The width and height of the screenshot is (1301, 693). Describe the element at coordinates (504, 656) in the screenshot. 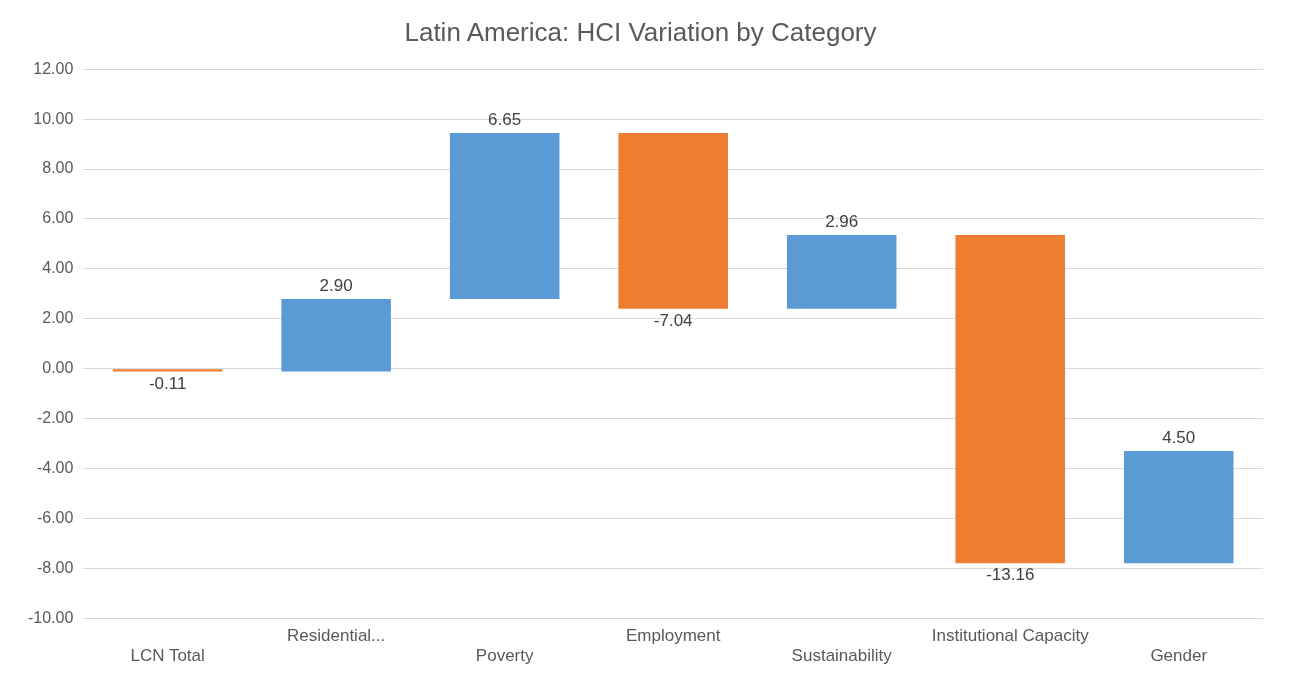

I see `x-tick-label: Poverty` at that location.